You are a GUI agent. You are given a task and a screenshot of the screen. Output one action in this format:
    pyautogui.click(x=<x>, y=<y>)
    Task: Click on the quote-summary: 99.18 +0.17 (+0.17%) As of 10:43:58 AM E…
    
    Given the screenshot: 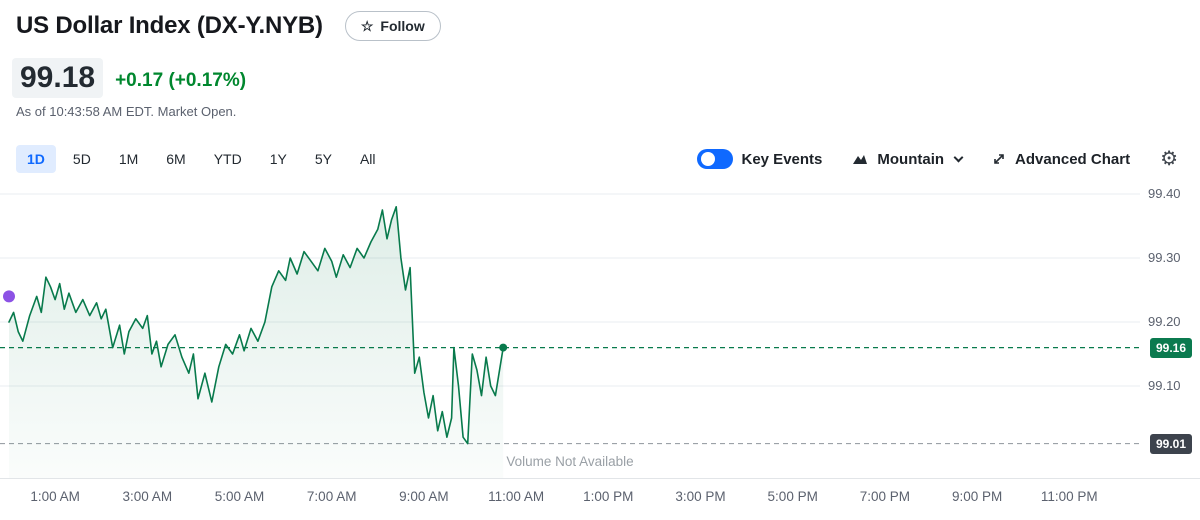 What is the action you would take?
    pyautogui.click(x=600, y=80)
    